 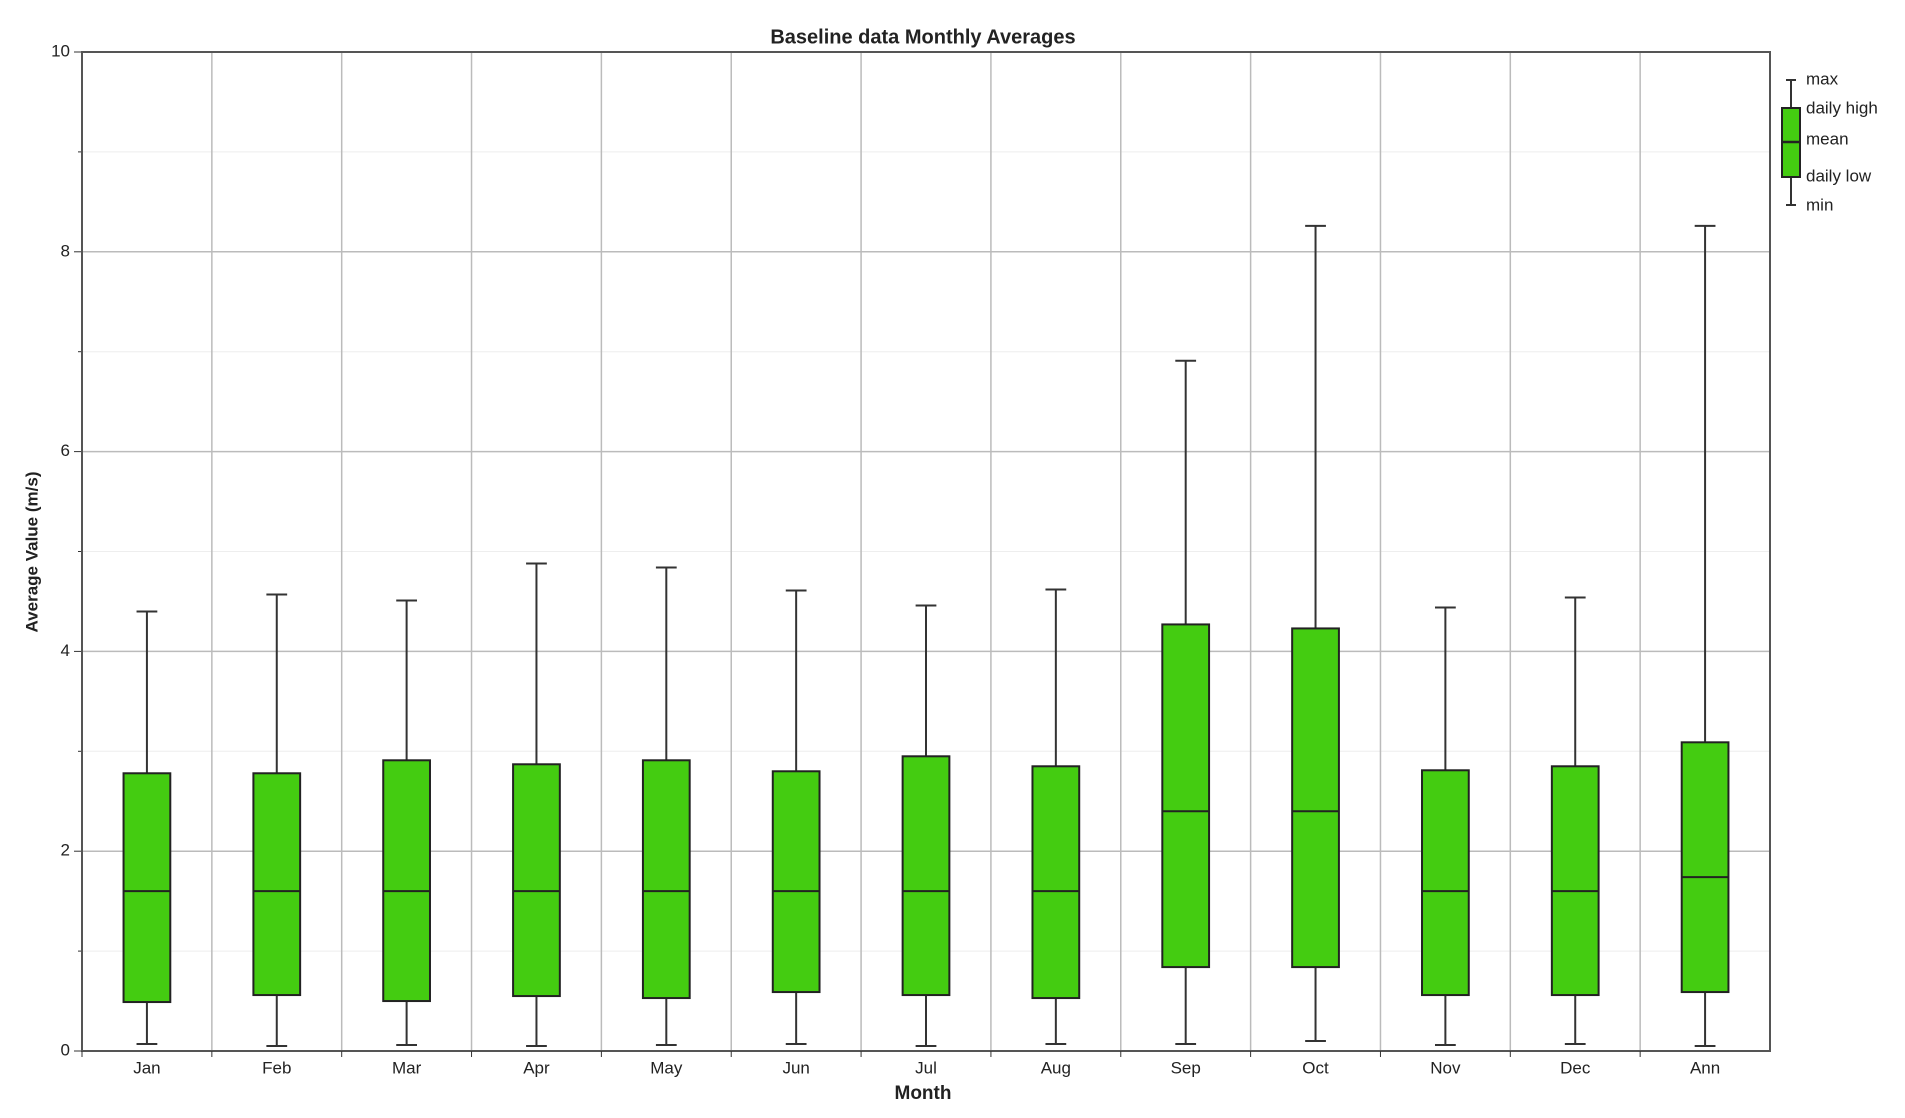 What do you see at coordinates (1819, 204) in the screenshot?
I see `legend-label: min` at bounding box center [1819, 204].